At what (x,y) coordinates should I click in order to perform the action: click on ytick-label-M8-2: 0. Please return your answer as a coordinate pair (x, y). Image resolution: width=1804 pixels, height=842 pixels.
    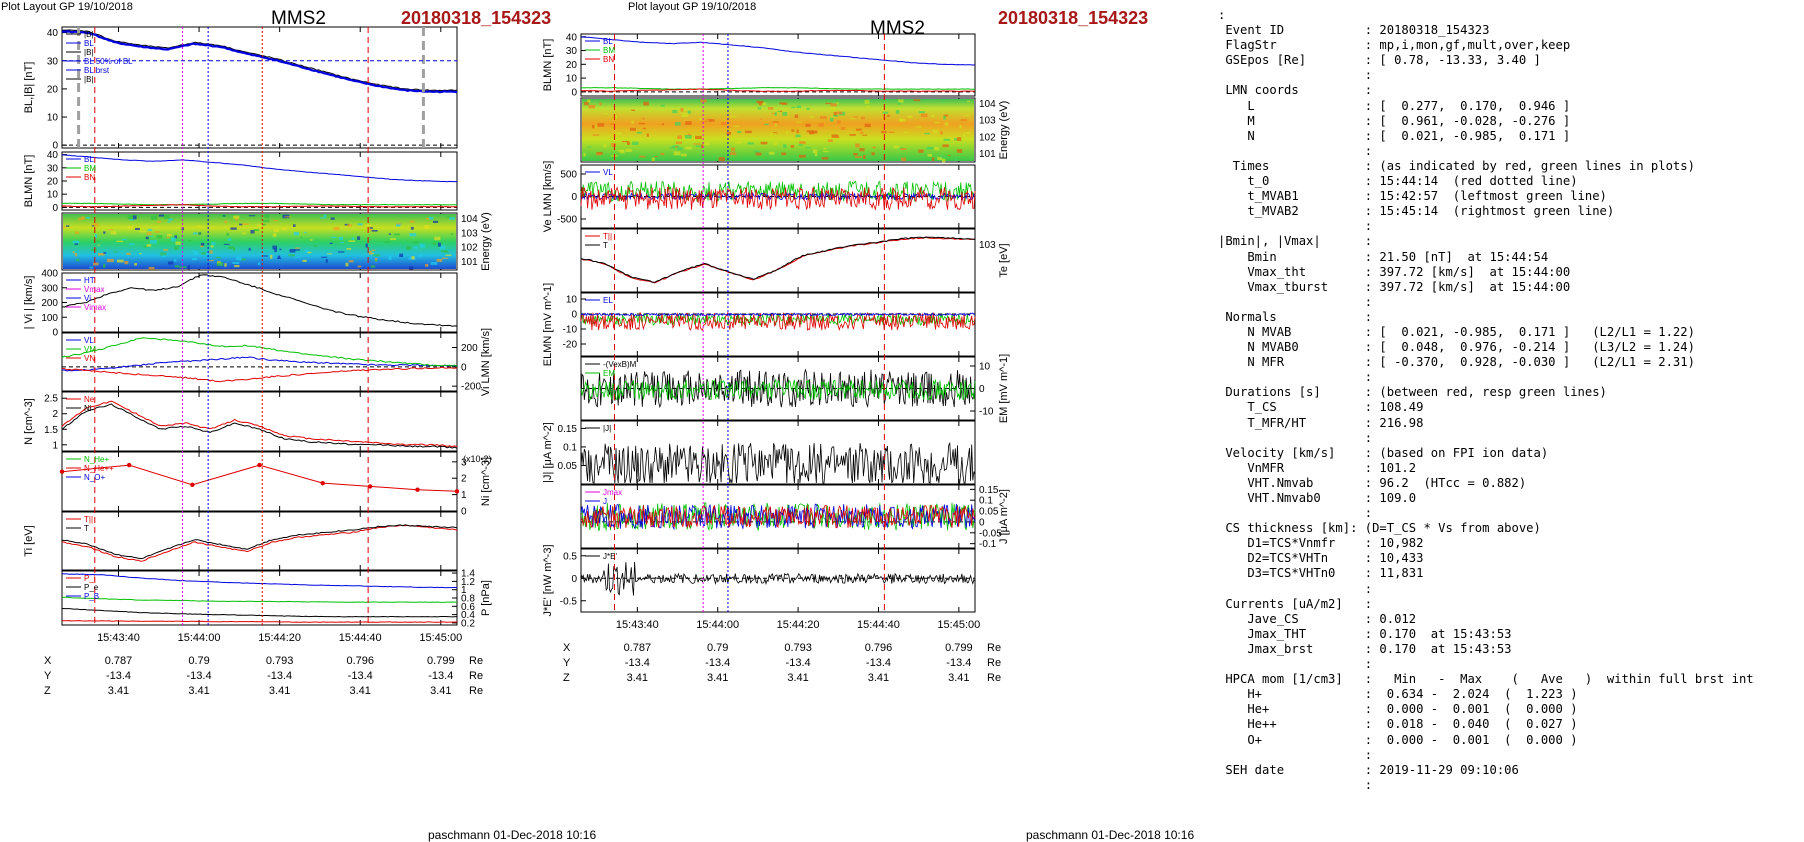
    Looking at the image, I should click on (982, 522).